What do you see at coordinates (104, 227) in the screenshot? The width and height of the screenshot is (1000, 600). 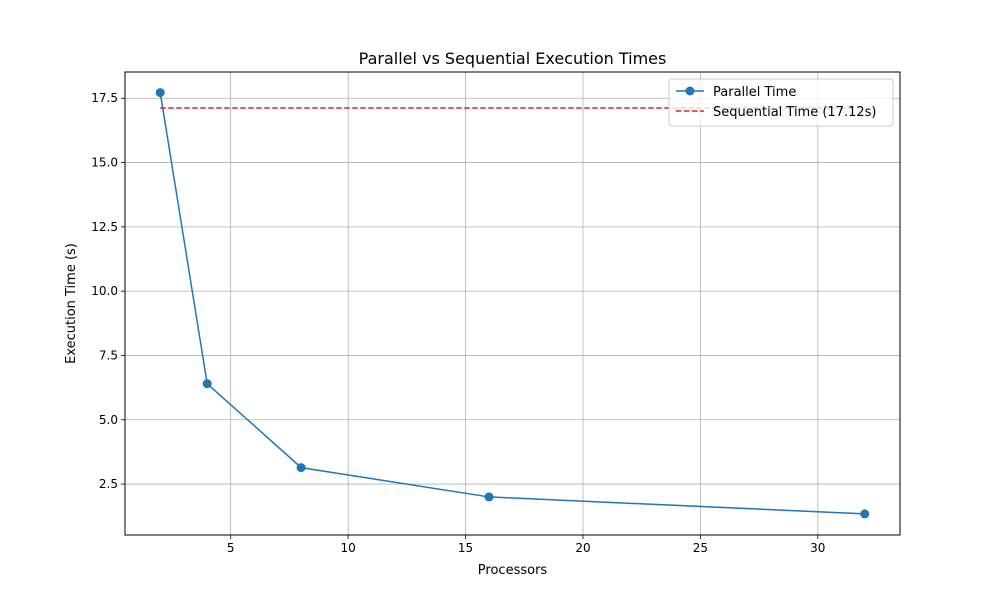 I see `y-tick-label: 12.5` at bounding box center [104, 227].